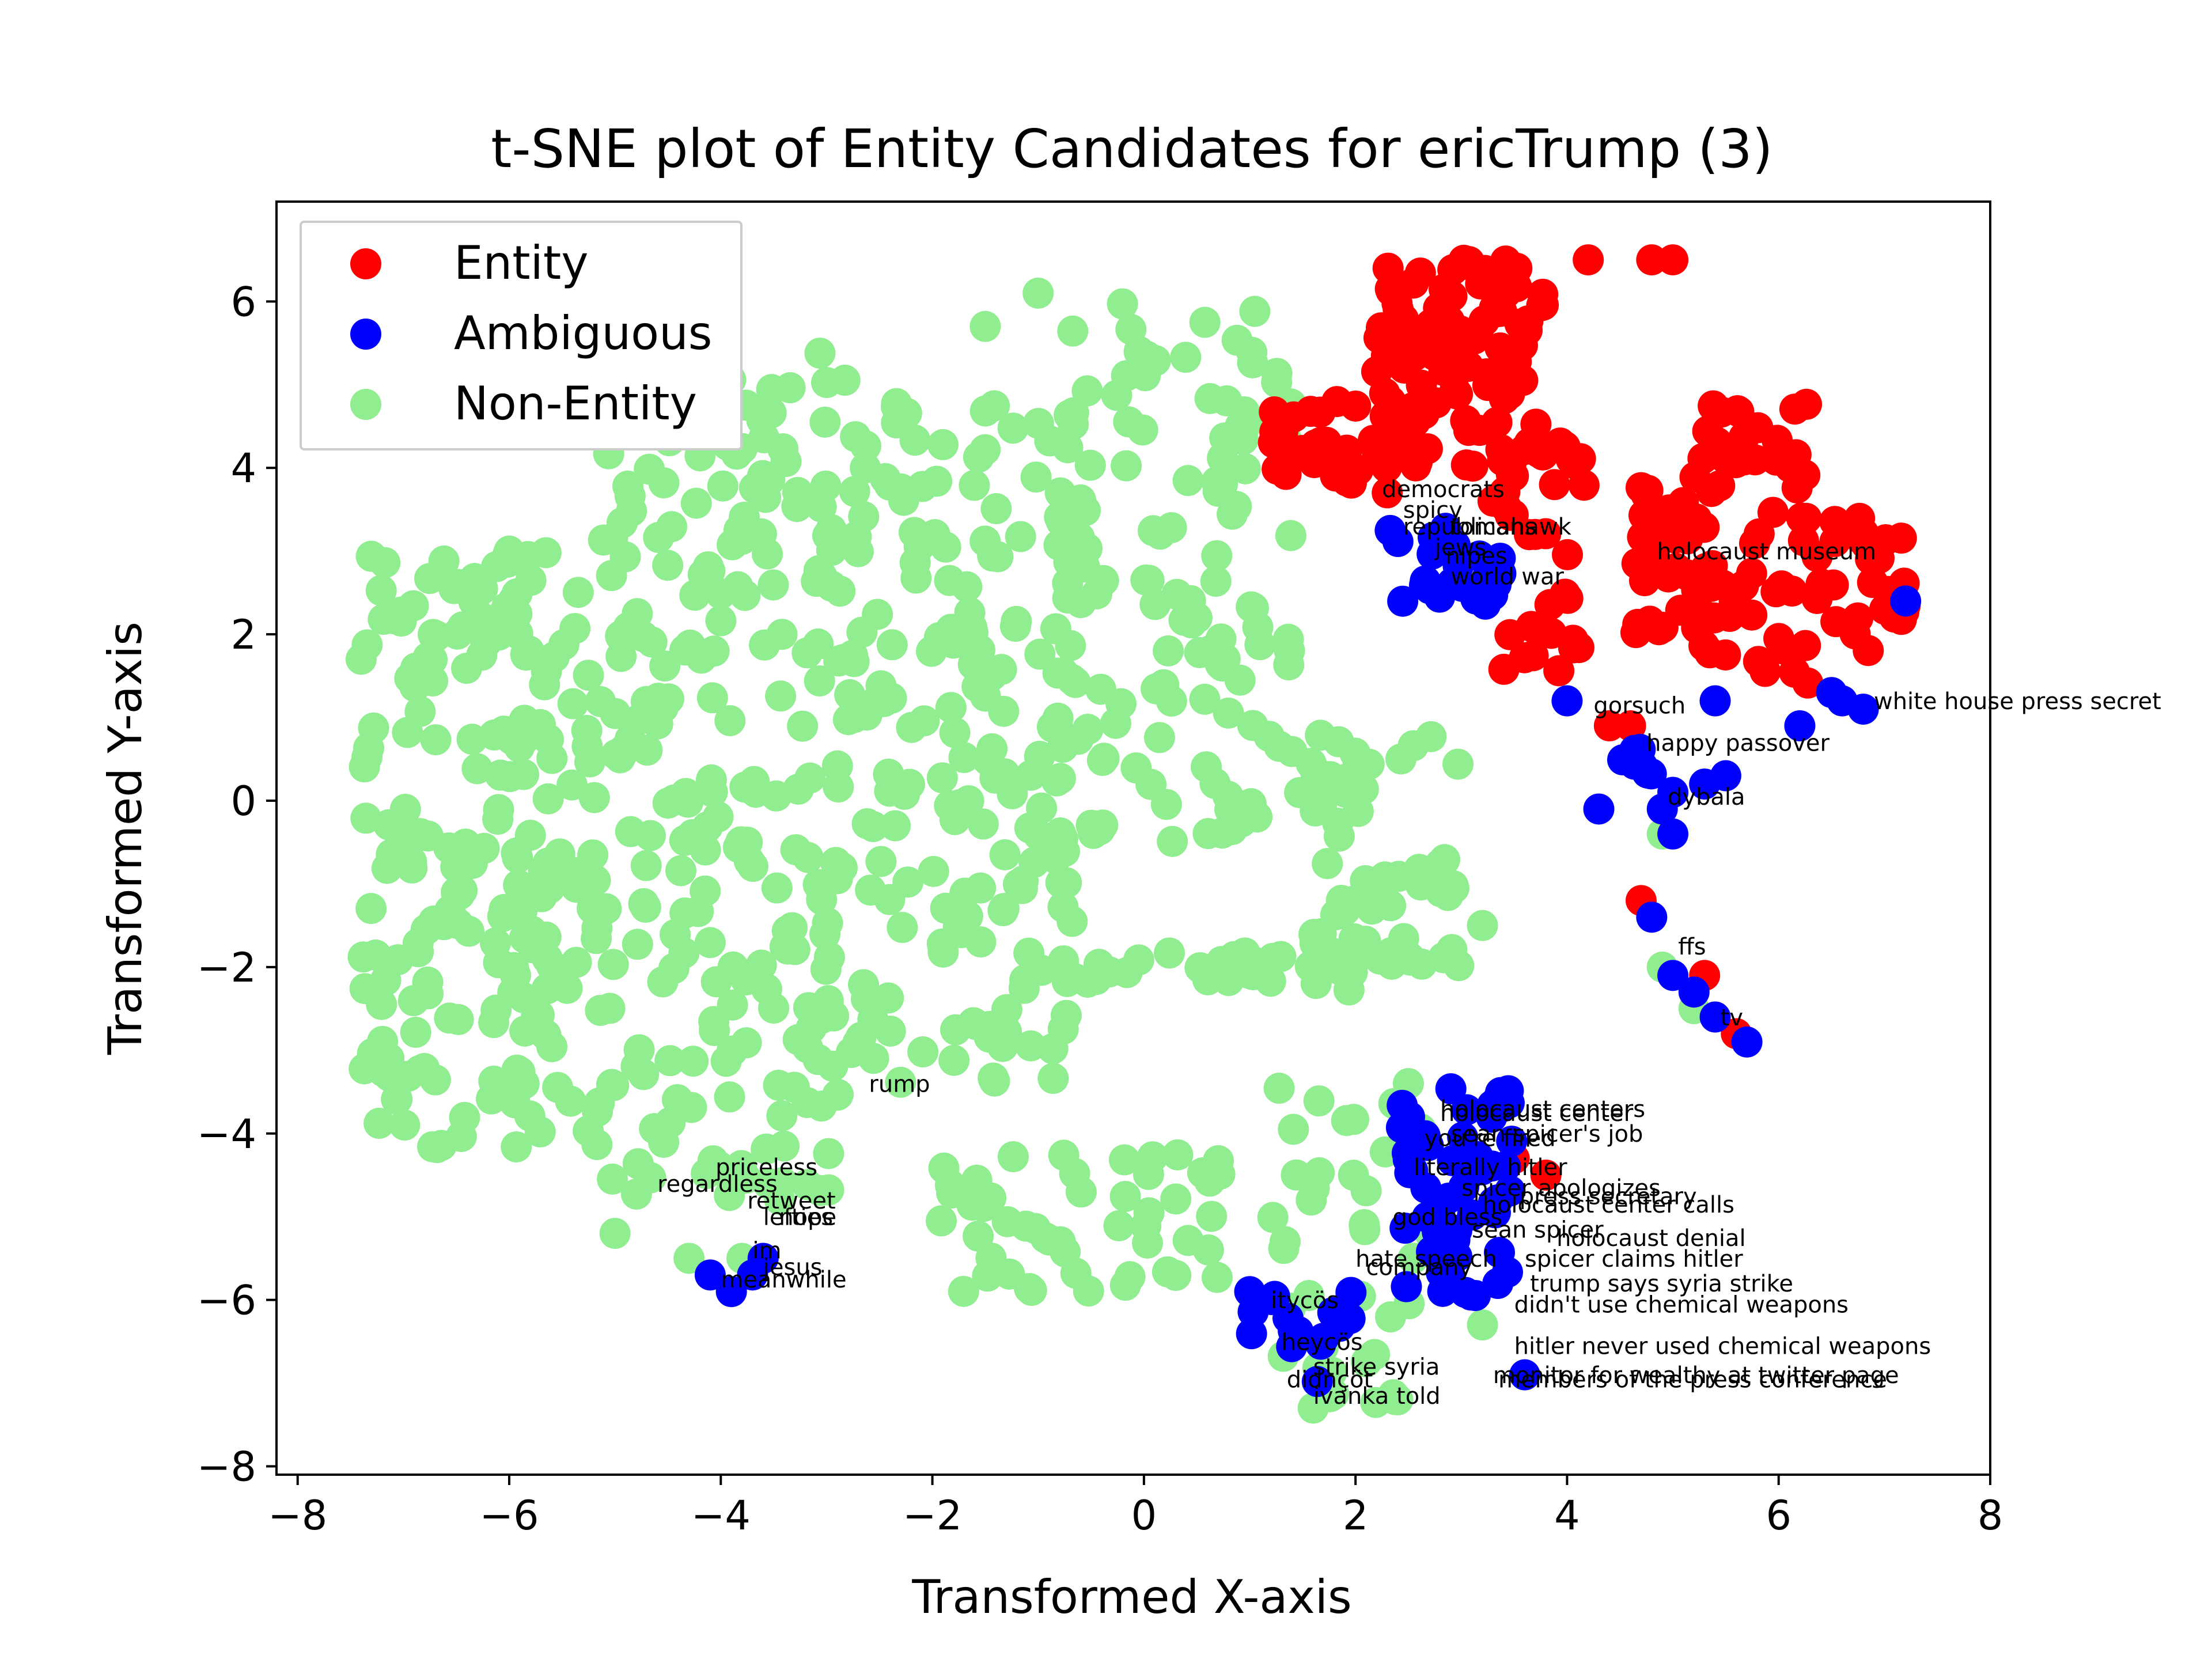 This screenshot has height=1659, width=2212. What do you see at coordinates (226, 1134) in the screenshot?
I see `y-tick-label: −4` at bounding box center [226, 1134].